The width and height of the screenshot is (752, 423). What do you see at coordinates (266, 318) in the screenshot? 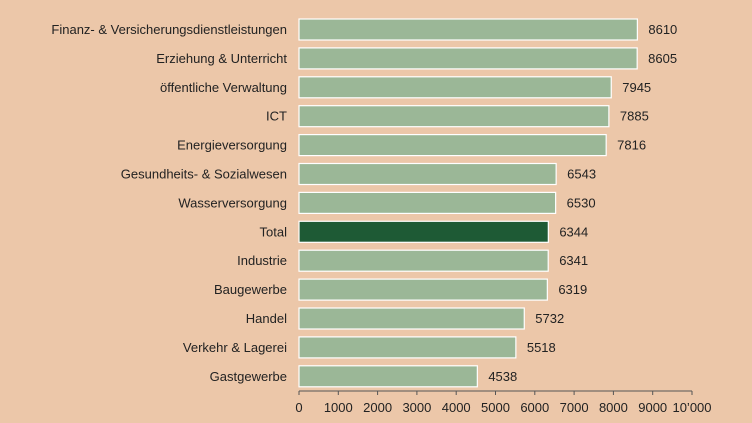
I see `category-label: Handel` at bounding box center [266, 318].